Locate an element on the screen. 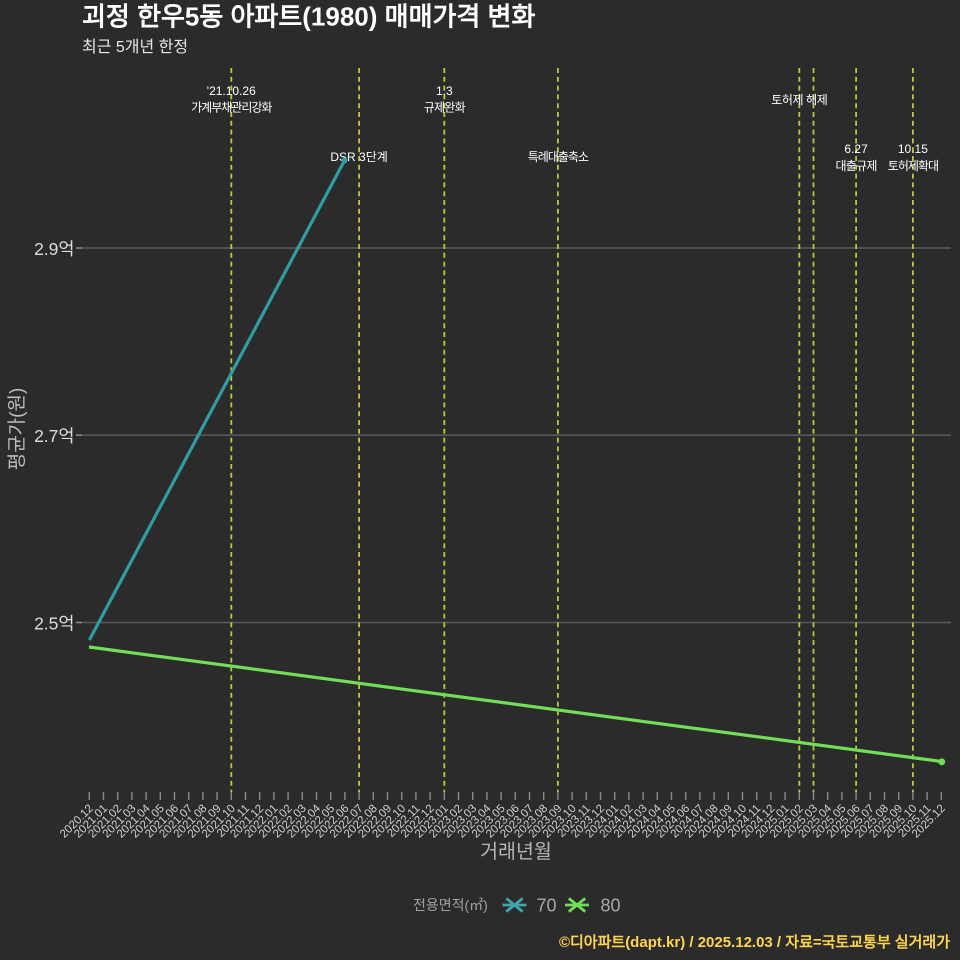  svg-text: 6.27 is located at coordinates (856, 149).